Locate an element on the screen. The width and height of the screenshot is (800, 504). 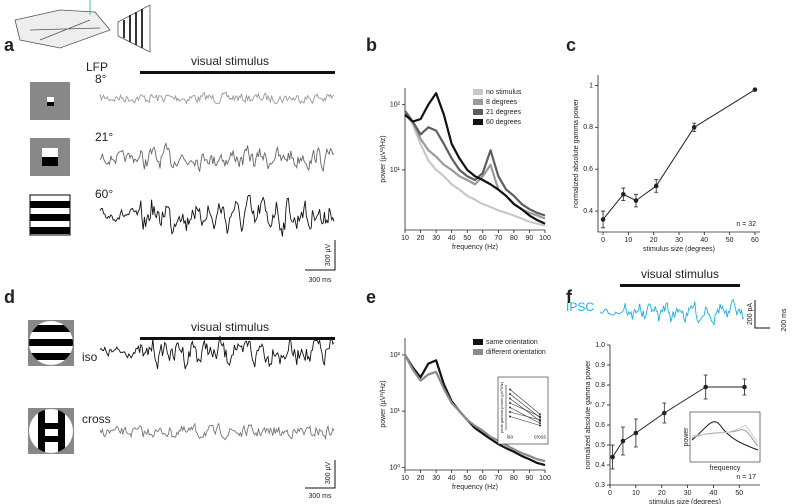
legend-label: no stimulus is located at coordinates (504, 92).